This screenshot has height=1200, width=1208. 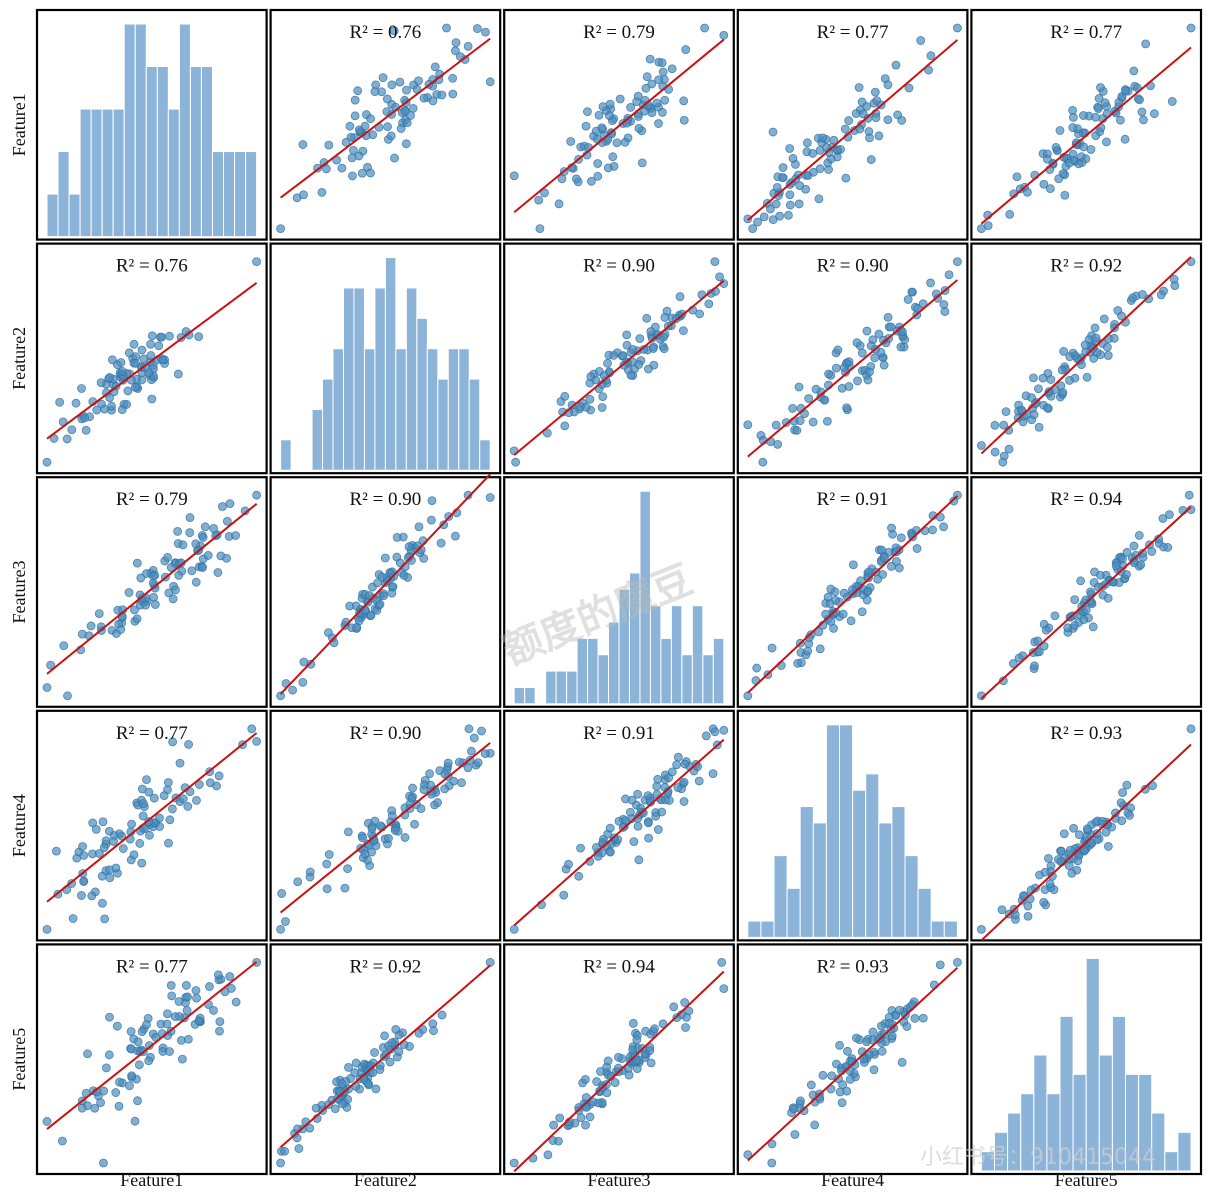 What do you see at coordinates (151, 1180) in the screenshot?
I see `x-axis-label: Feature1` at bounding box center [151, 1180].